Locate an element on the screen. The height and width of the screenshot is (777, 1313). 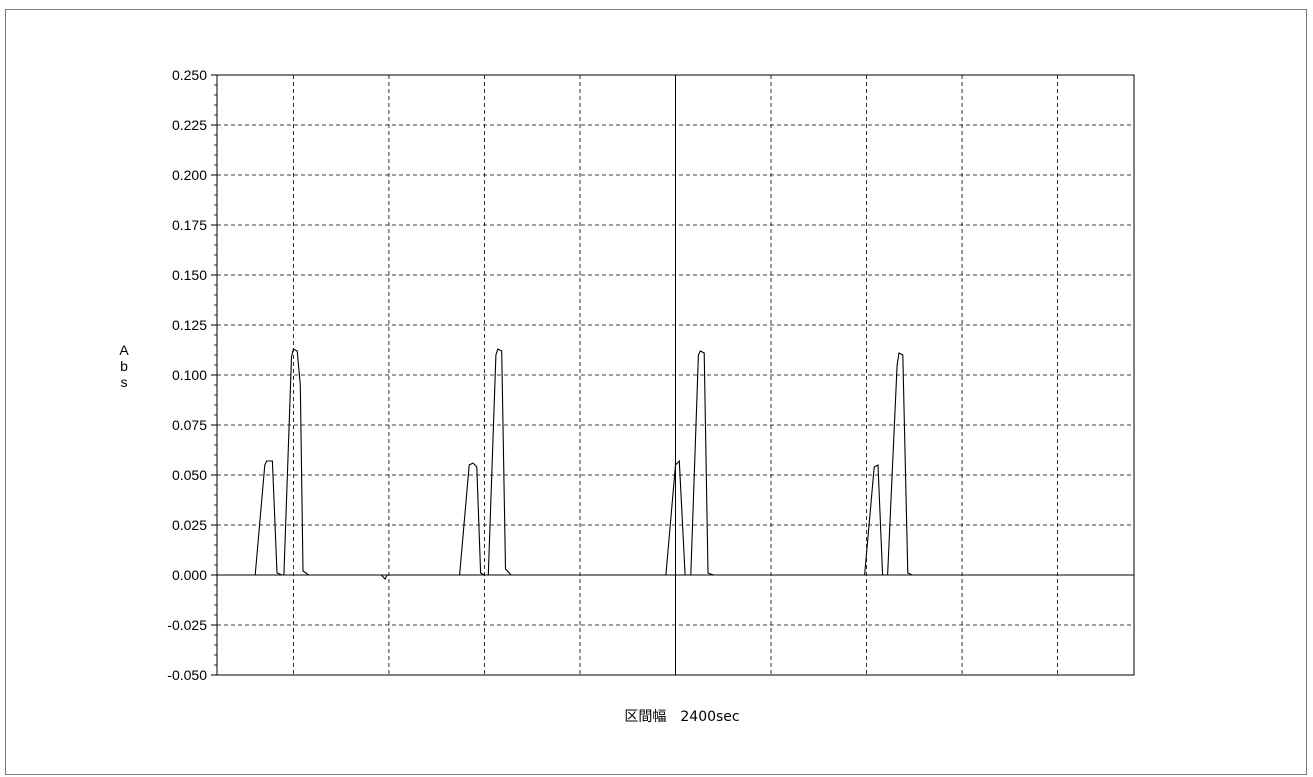
y-tick-label: -0.050 is located at coordinates (187, 675).